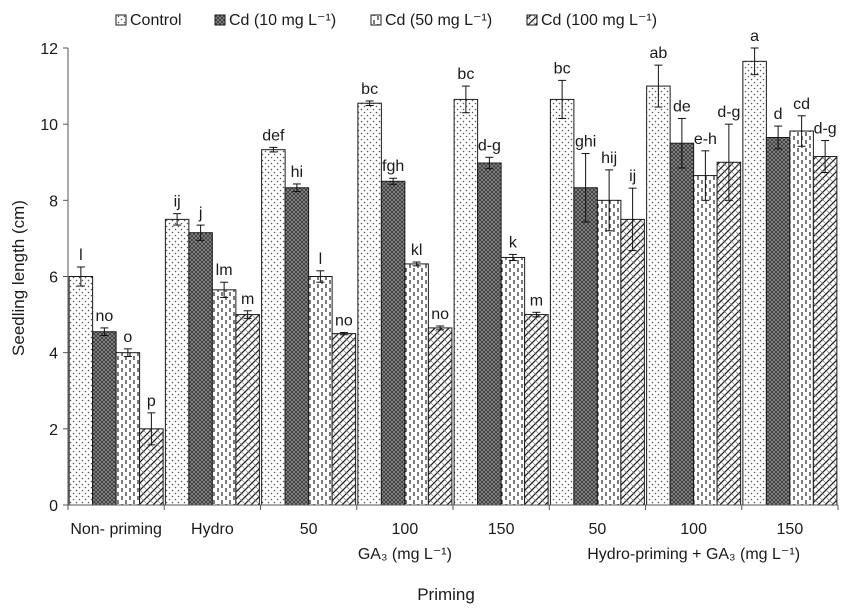 Image resolution: width=862 pixels, height=608 pixels. I want to click on significance-label: k, so click(513, 242).